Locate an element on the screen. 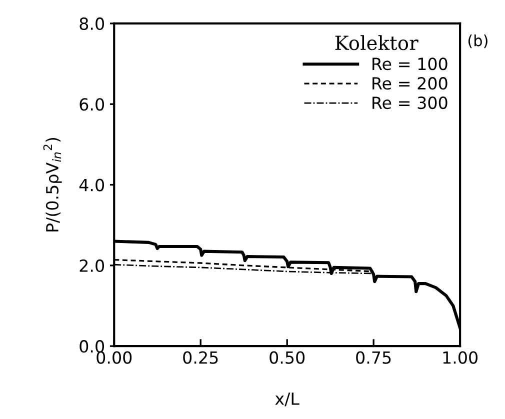  legend-label: Re = 100 is located at coordinates (410, 64).